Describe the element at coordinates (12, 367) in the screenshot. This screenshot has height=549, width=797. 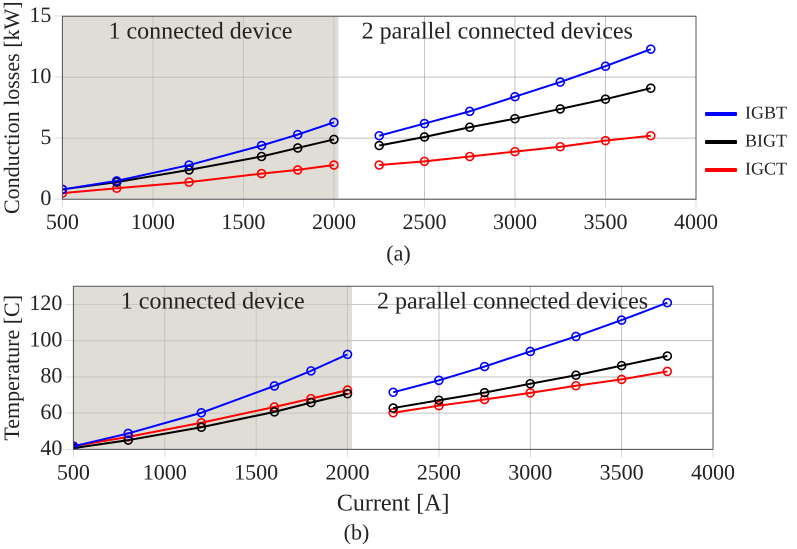
I see `y-axis-title: Temperature [C]` at that location.